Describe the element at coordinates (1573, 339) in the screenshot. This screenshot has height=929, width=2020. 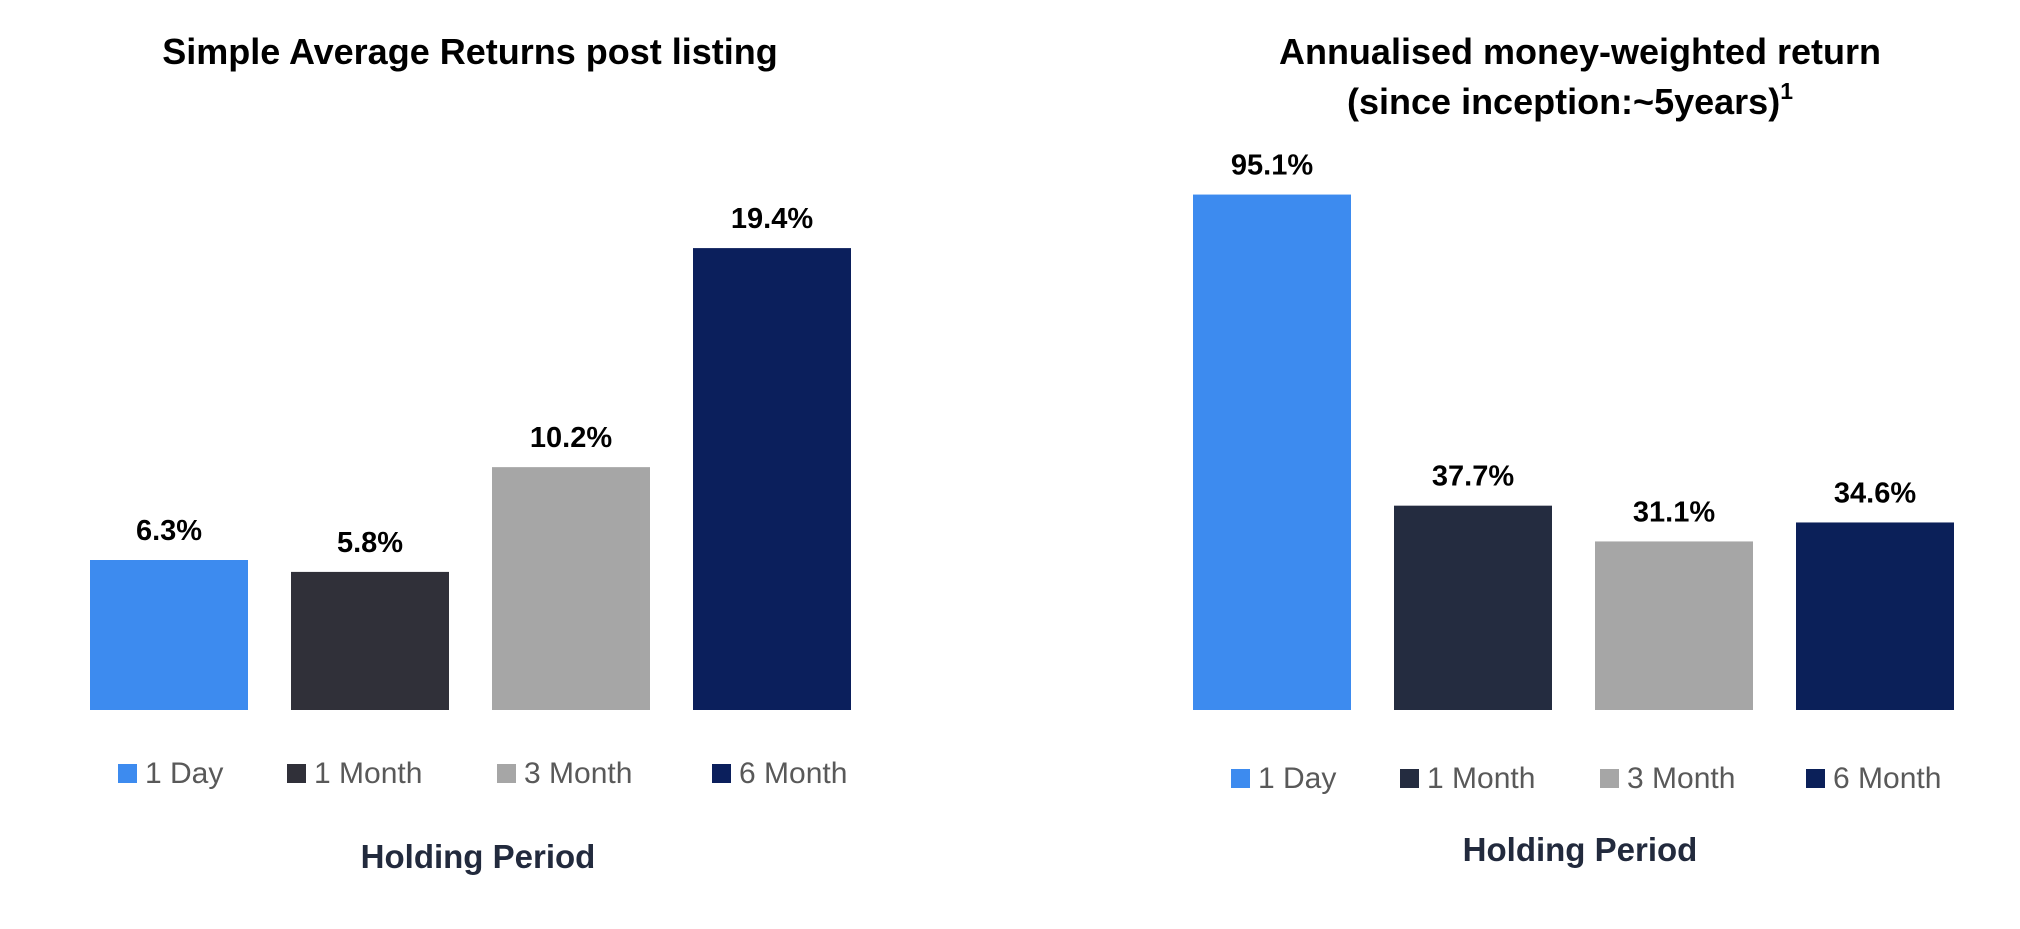
I see `value-labels-group: 95.1% 37.7% 31.1% 34.6%` at that location.